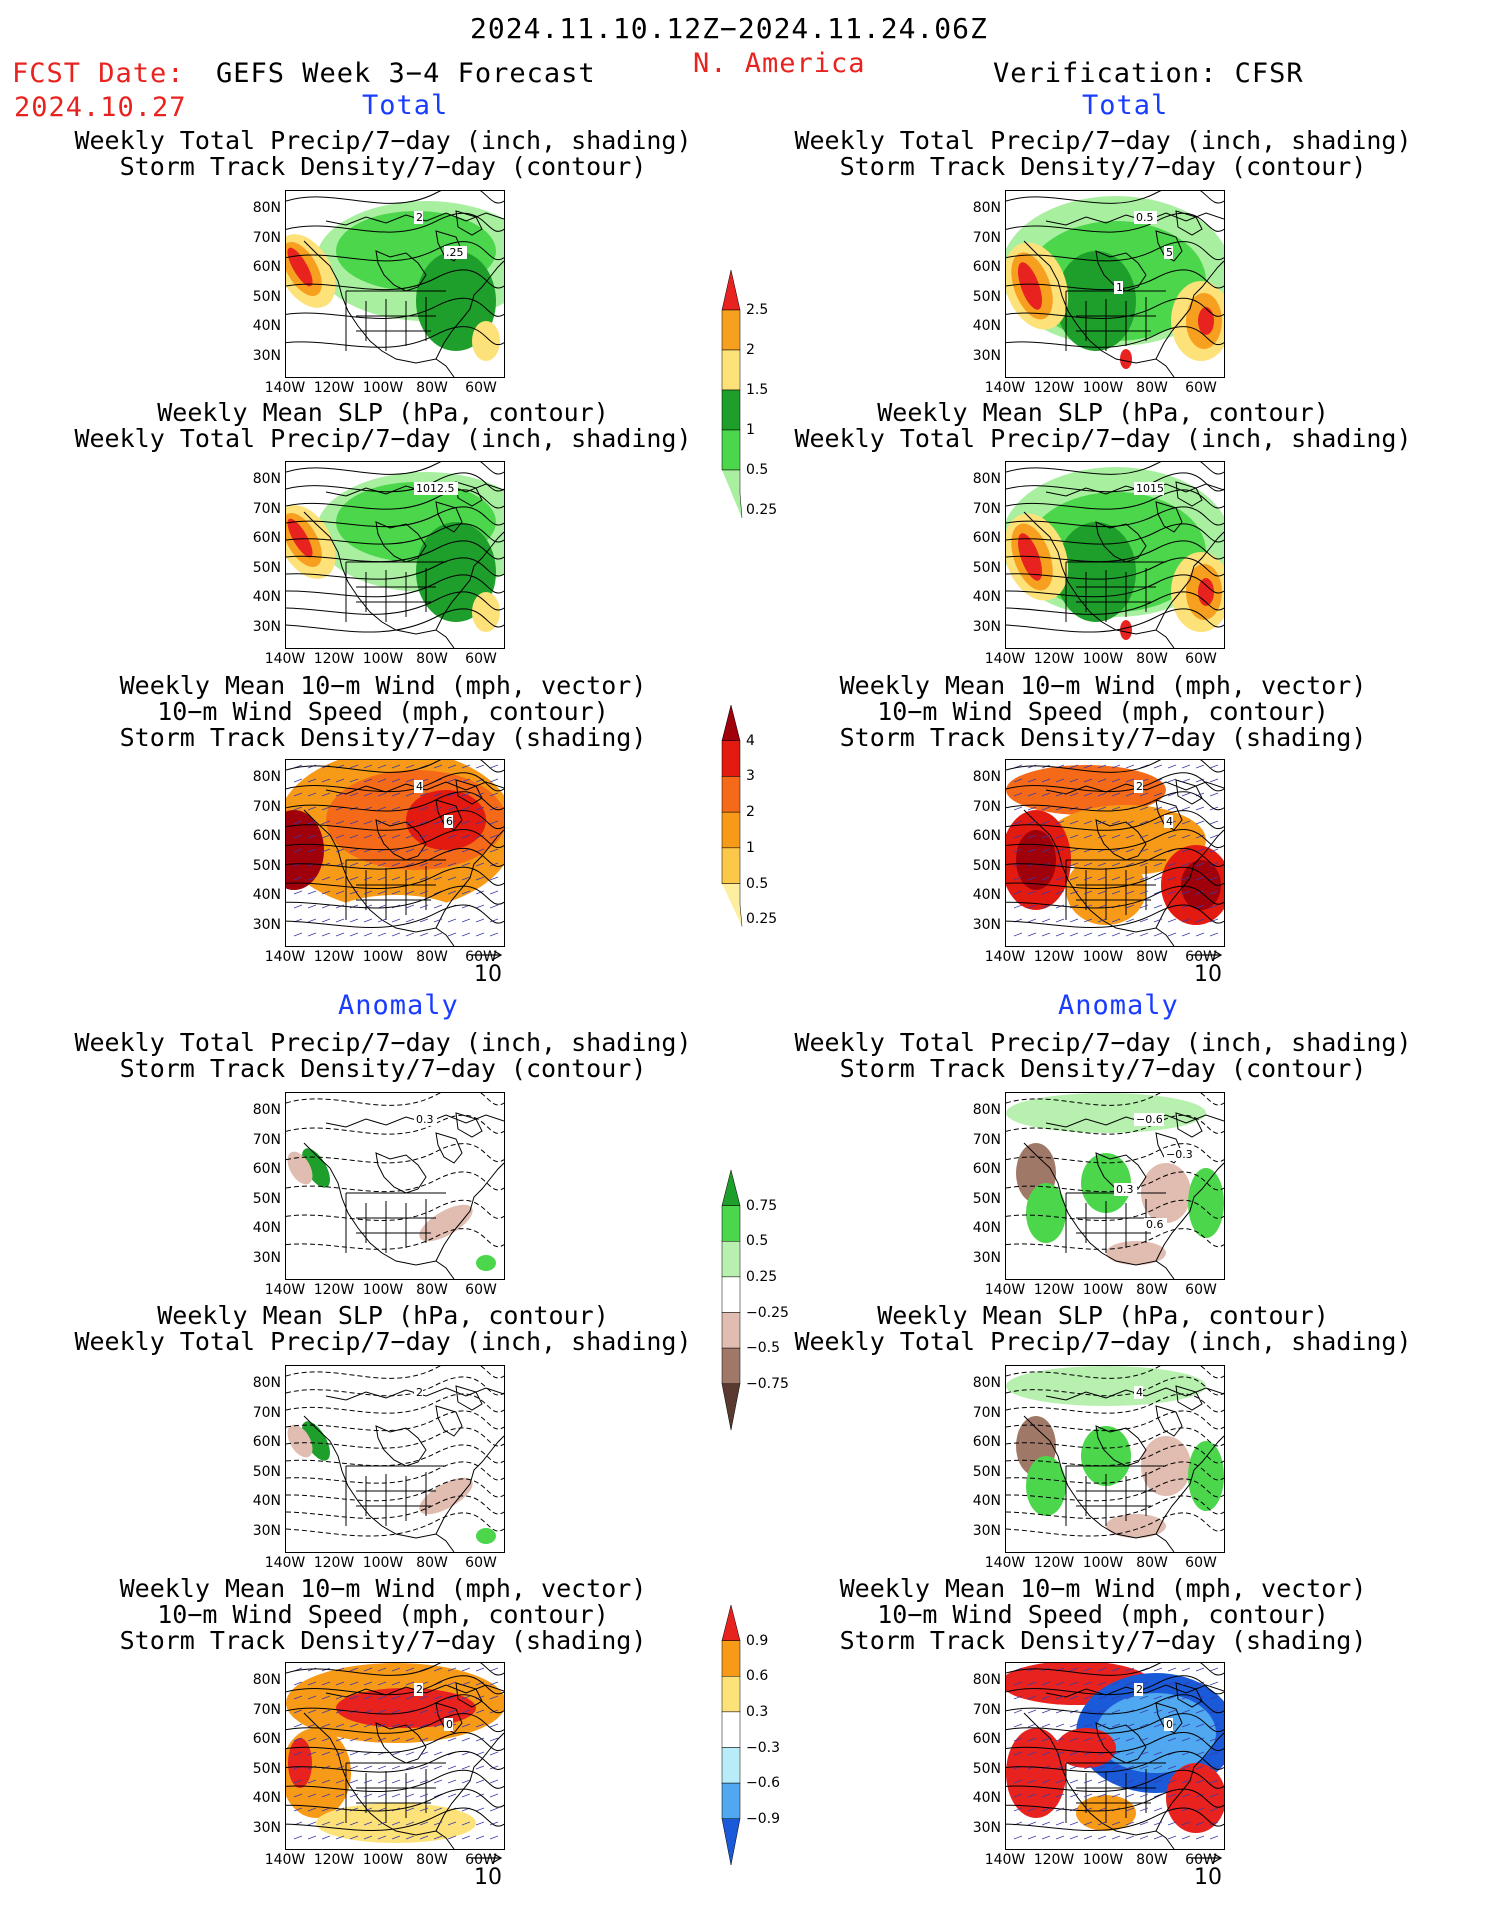  Describe the element at coordinates (757, 310) in the screenshot. I see `colorbar-label: 2.5` at that location.